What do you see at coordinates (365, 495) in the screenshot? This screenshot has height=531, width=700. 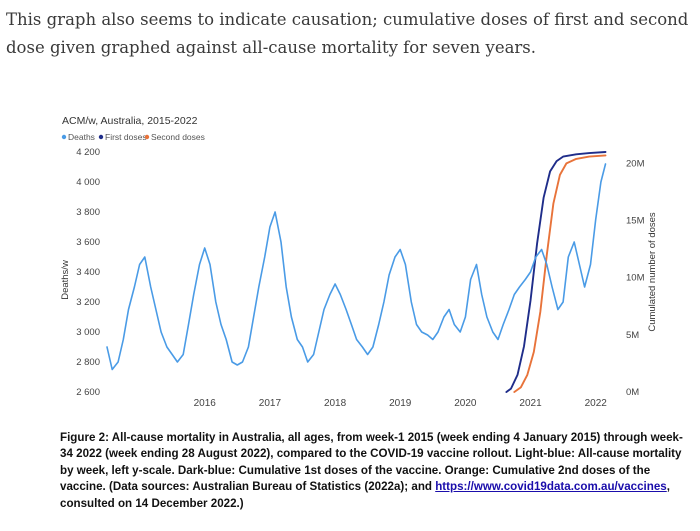 I see `caption-text-end: , consulted on 14 December 2022.)` at bounding box center [365, 495].